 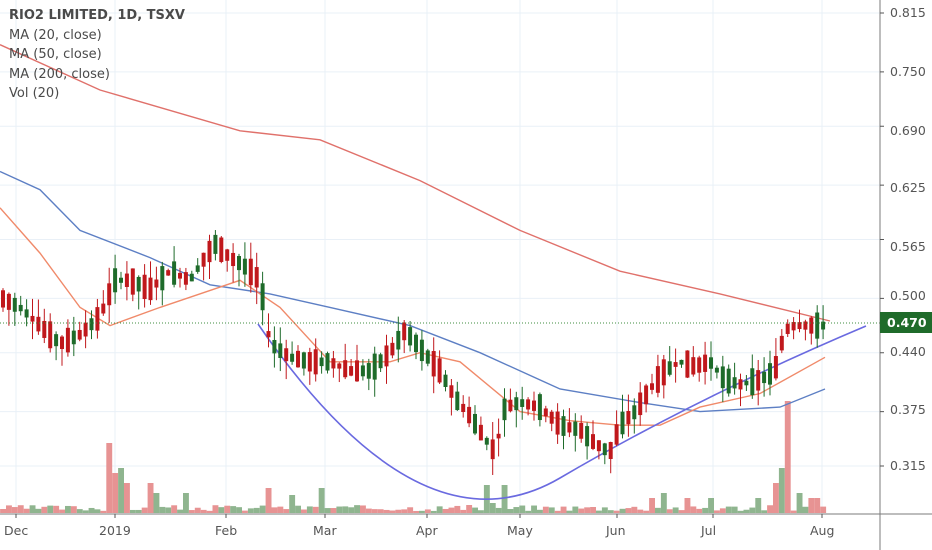 I want to click on price-tick: 0.315, so click(x=908, y=465).